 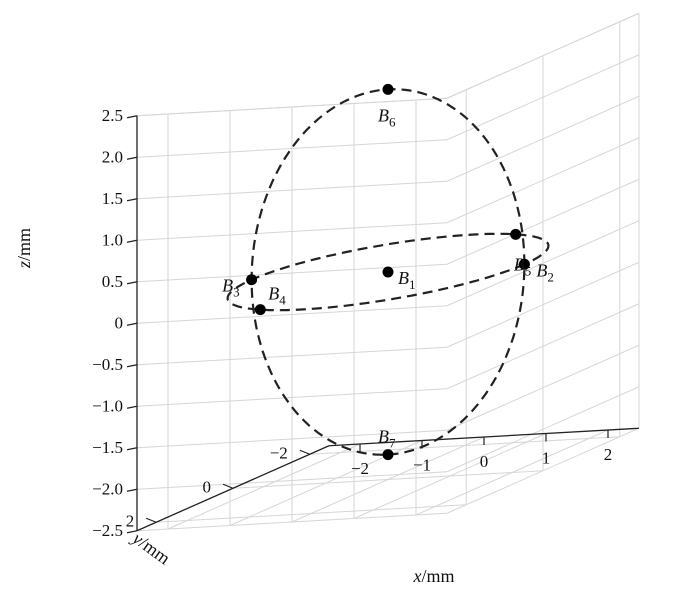 What do you see at coordinates (608, 454) in the screenshot?
I see `x-tick-label: 2` at bounding box center [608, 454].